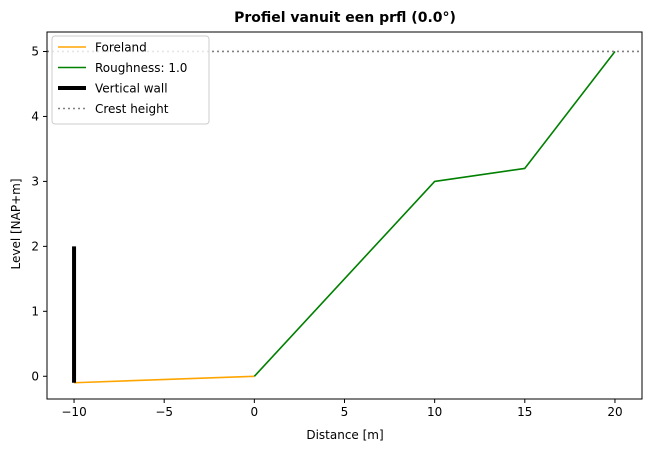 This screenshot has height=451, width=651. Describe the element at coordinates (35, 376) in the screenshot. I see `y-tick-label: 0` at that location.